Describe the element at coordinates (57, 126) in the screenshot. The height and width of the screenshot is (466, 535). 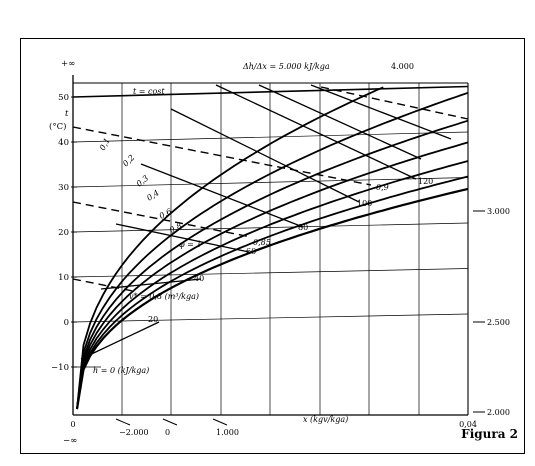
I see `y-axis-unit: (°C)` at that location.